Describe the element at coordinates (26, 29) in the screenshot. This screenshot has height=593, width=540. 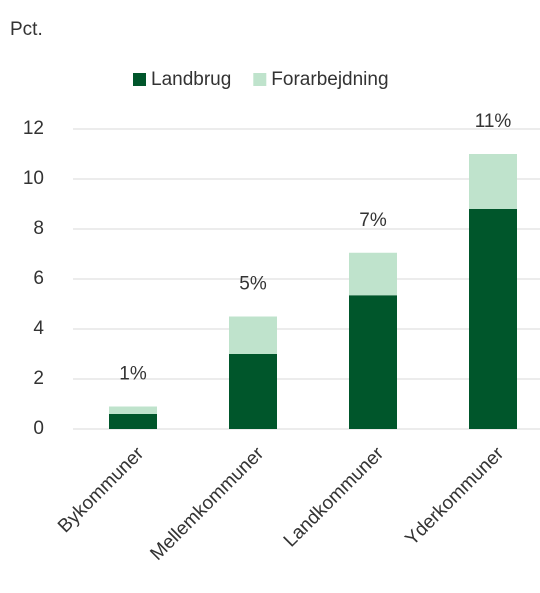
I see `axis-title: Pct.` at that location.